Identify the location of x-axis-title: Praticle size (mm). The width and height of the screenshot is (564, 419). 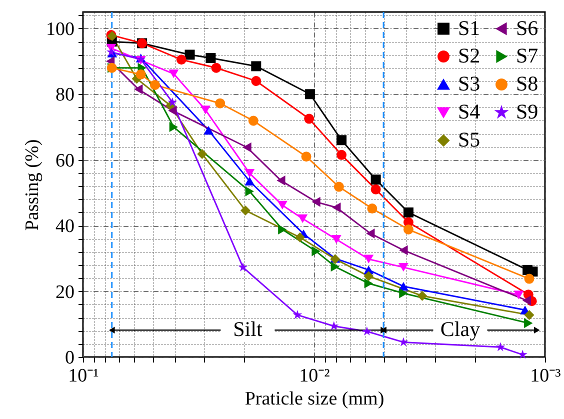
(314, 399).